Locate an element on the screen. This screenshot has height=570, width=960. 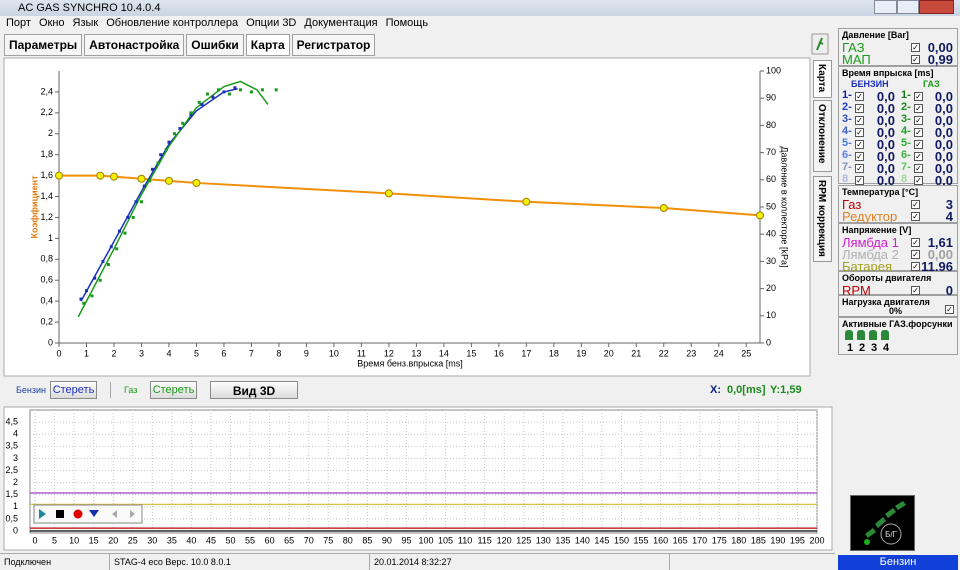
x-tick-label: 20 is located at coordinates (609, 353).